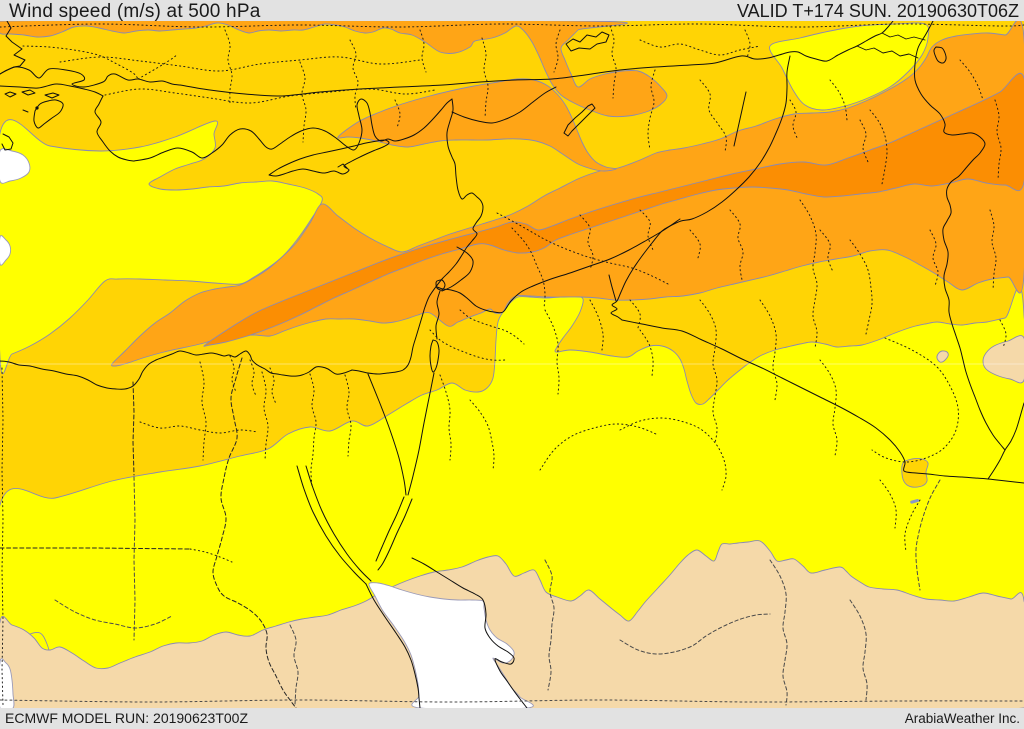  Describe the element at coordinates (126, 718) in the screenshot. I see `svg-text: ECMWF MODEL RUN: 20190623T00Z` at that location.